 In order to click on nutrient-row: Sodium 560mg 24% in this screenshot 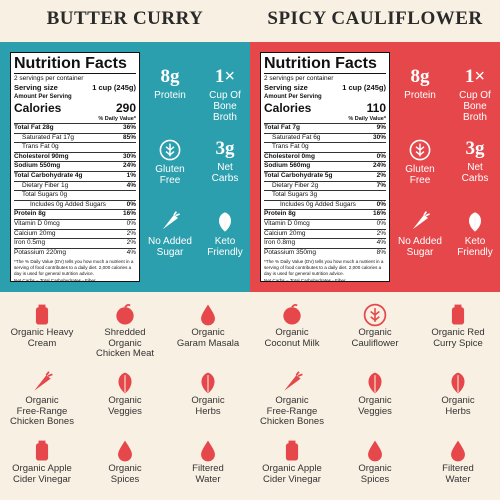, I will do `click(325, 166)`.